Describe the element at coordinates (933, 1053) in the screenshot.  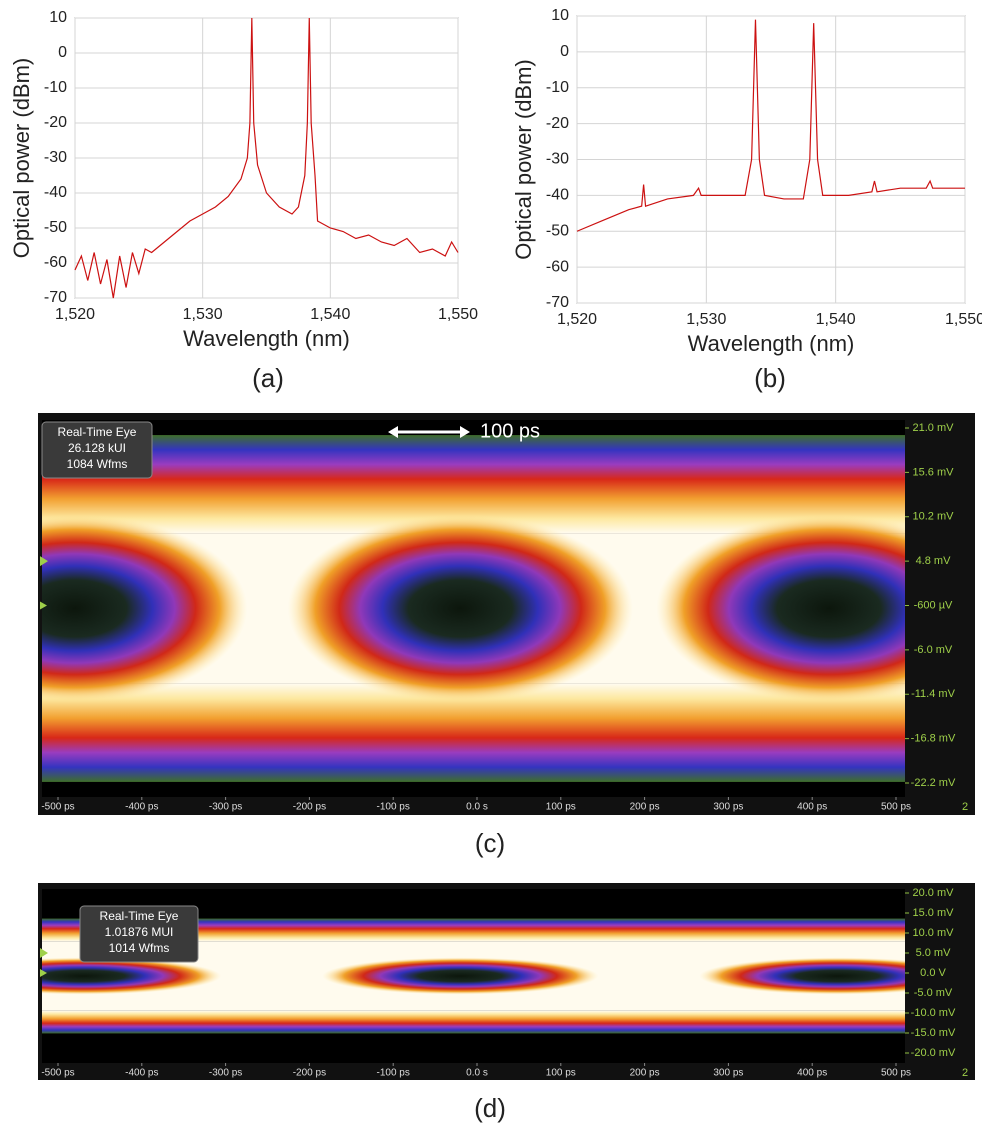
I see `y-tick-label: -20.0 mV` at that location.